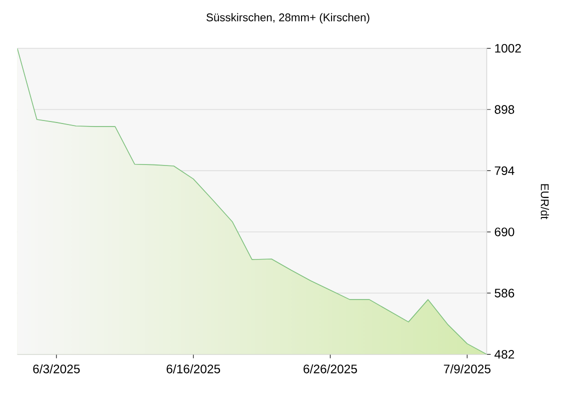 The height and width of the screenshot is (400, 576). Describe the element at coordinates (467, 369) in the screenshot. I see `x-tick-label: 7/9/2025` at that location.